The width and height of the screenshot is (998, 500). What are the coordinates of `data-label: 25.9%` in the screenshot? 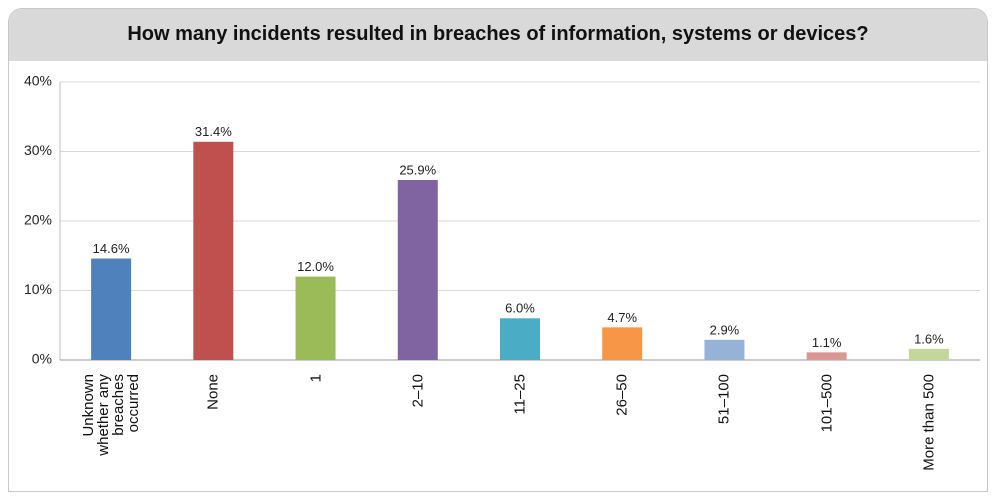 It's located at (417, 169).